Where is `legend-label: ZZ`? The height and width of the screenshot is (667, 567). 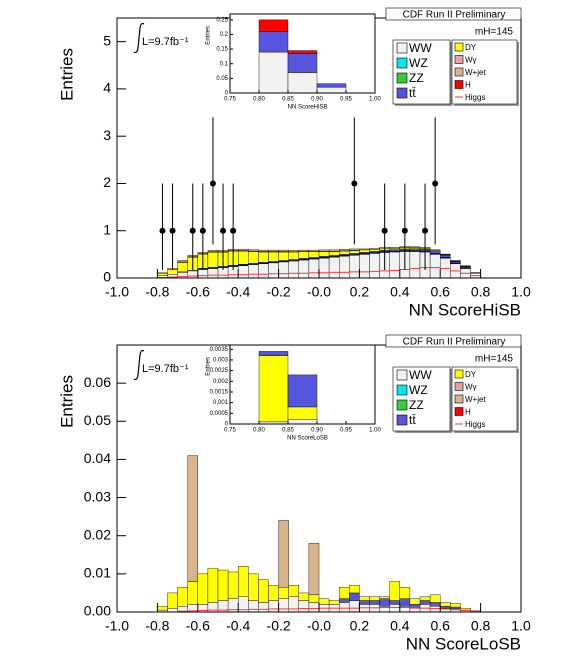 legend-label: ZZ is located at coordinates (416, 405).